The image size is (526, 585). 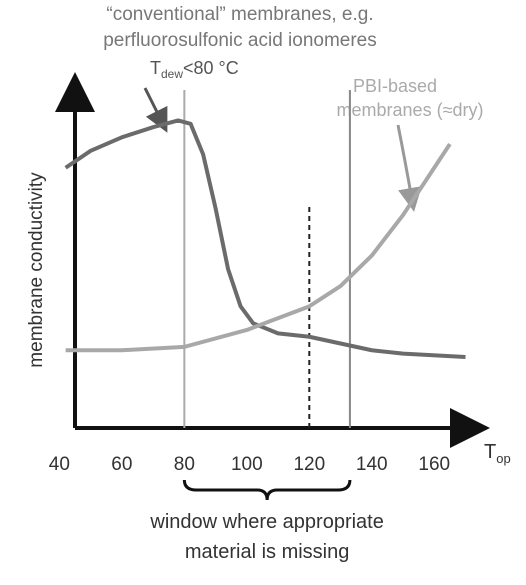 What do you see at coordinates (434, 464) in the screenshot?
I see `x-tick-label: 160` at bounding box center [434, 464].